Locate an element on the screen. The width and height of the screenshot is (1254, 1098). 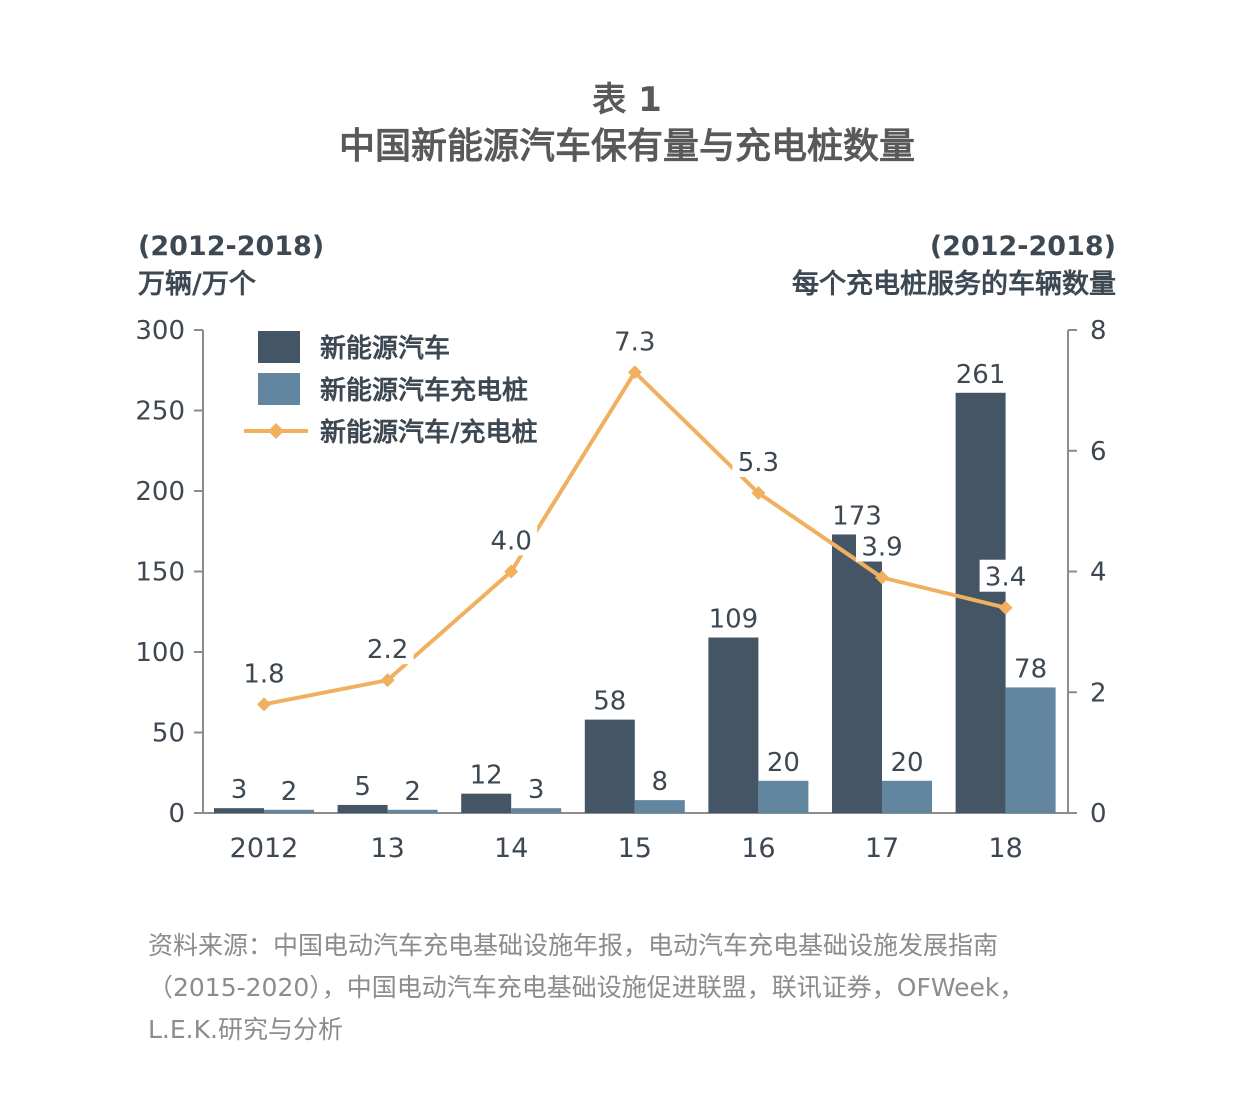
right-axis-tick-label: 0 is located at coordinates (1098, 814).